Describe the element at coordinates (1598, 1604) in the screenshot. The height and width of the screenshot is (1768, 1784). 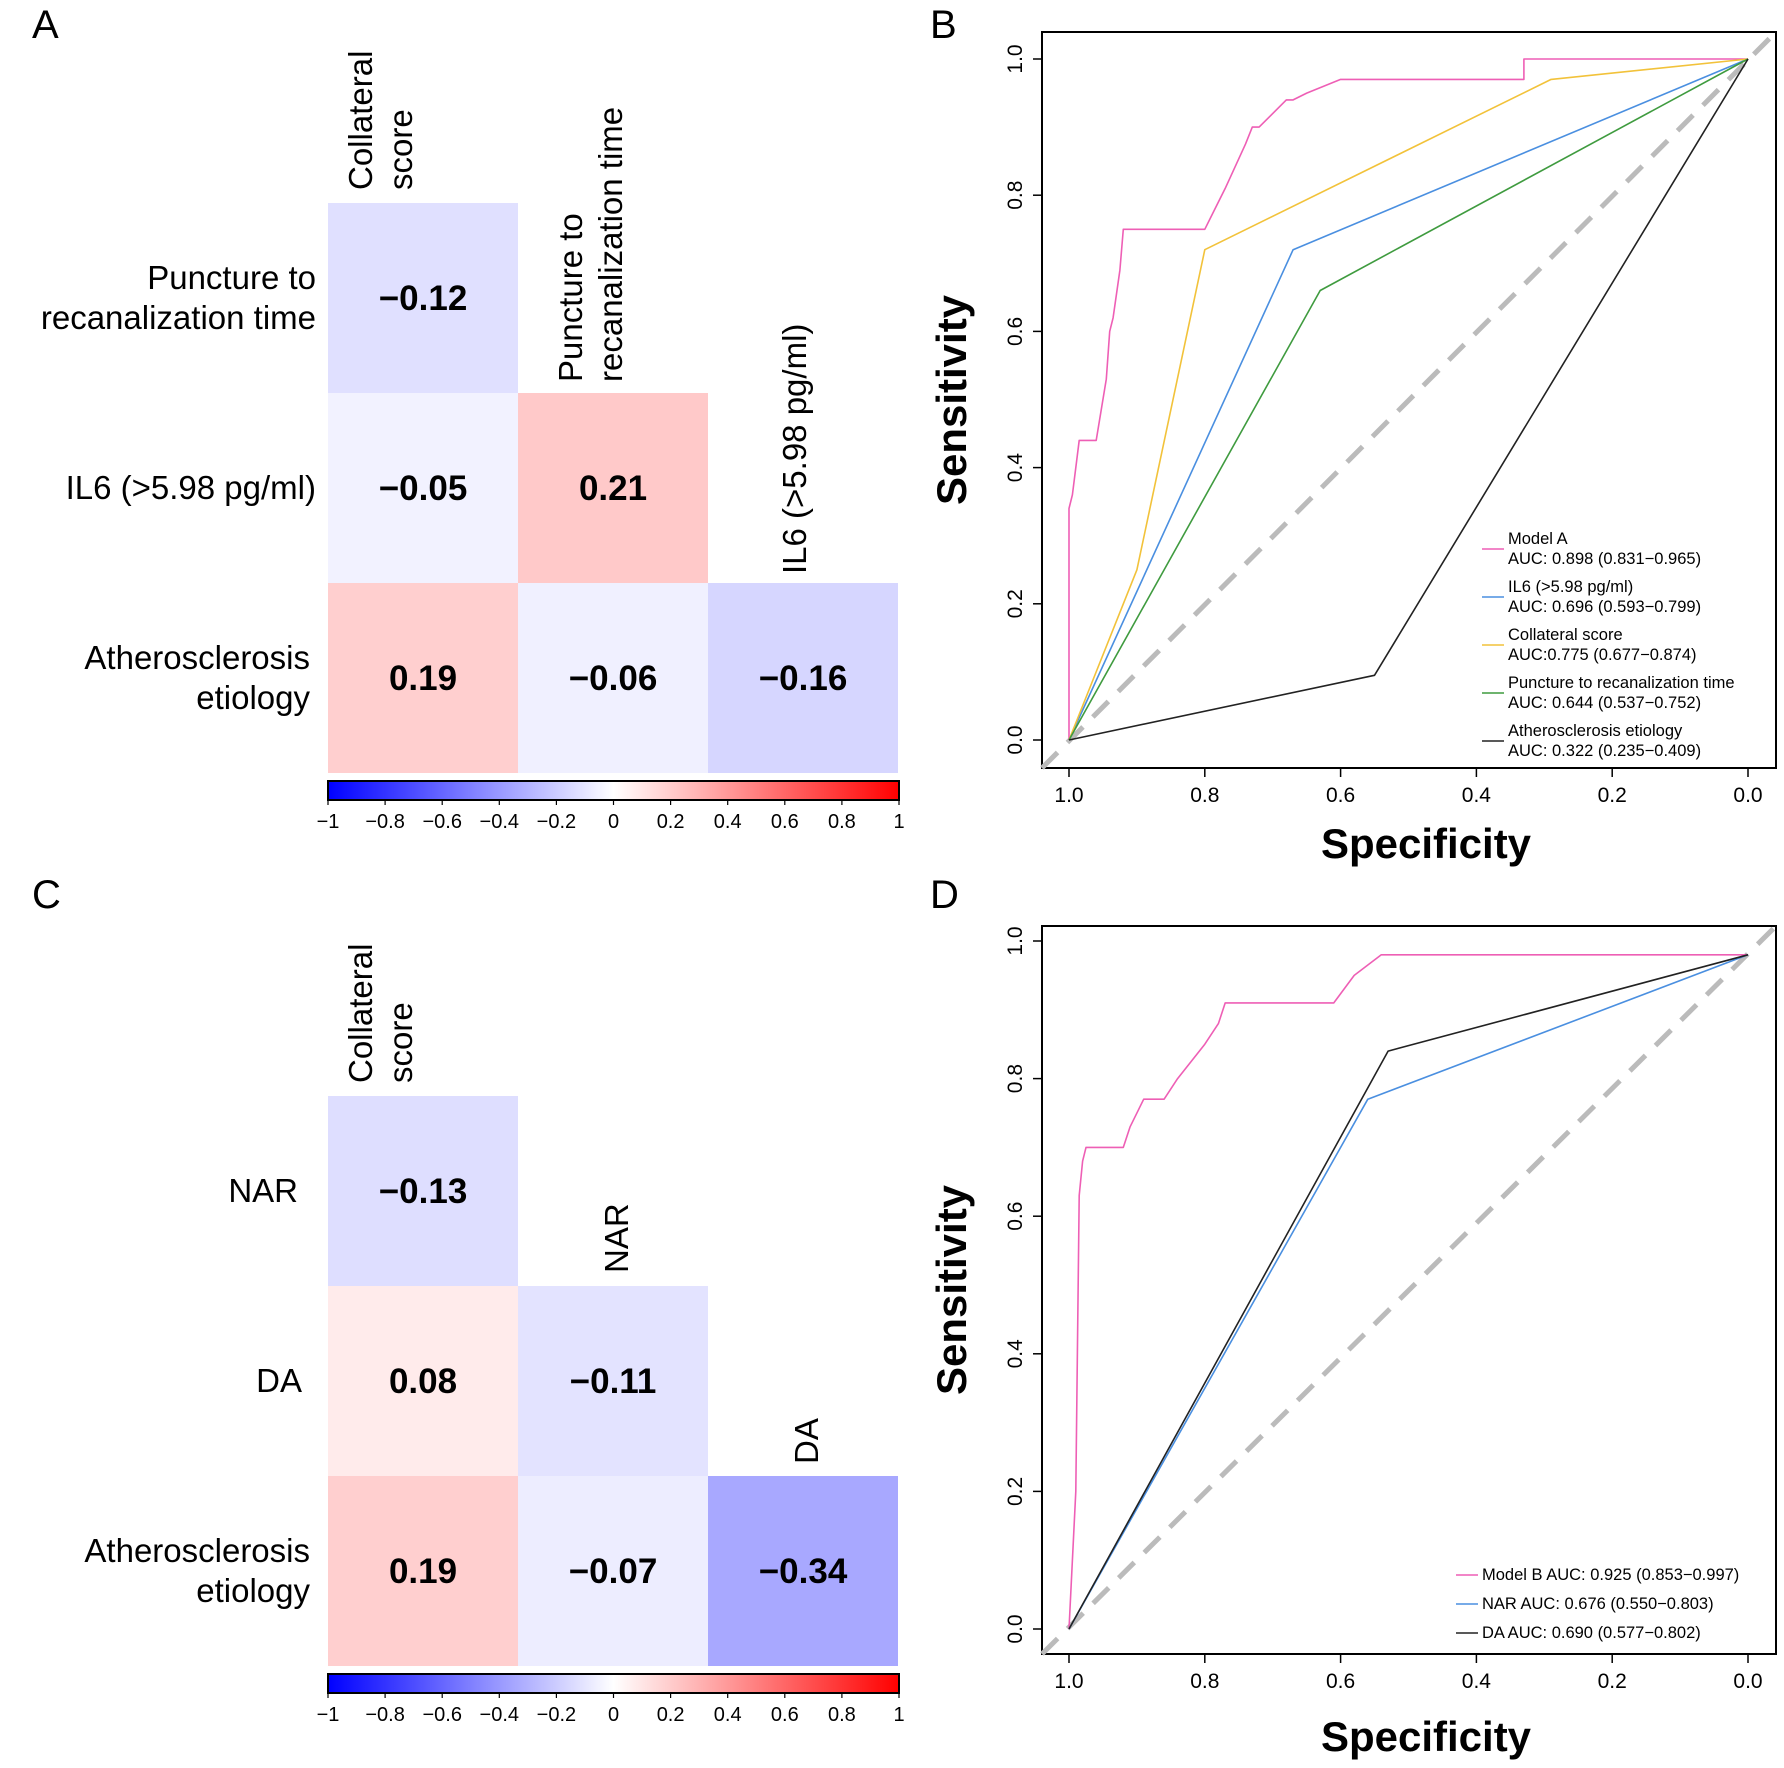
I see `legend-series-name: NAR AUC: 0.676 (0.550−0.803)` at that location.